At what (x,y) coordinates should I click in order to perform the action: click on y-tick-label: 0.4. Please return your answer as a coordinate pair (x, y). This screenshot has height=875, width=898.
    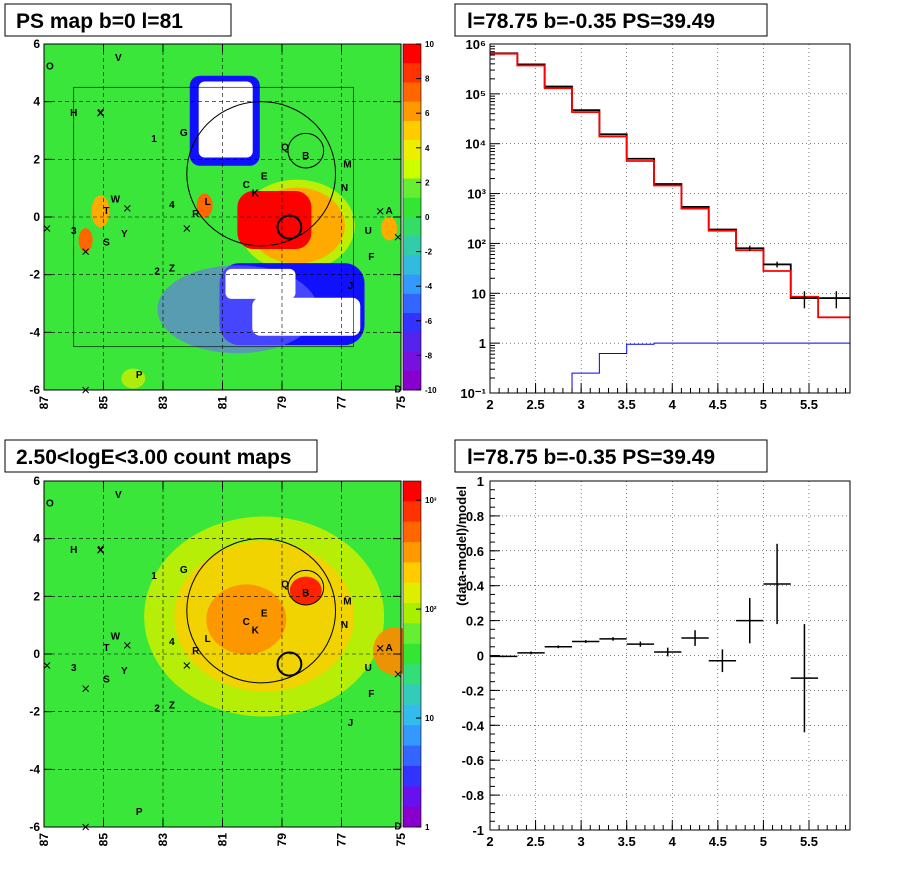
    Looking at the image, I should click on (475, 586).